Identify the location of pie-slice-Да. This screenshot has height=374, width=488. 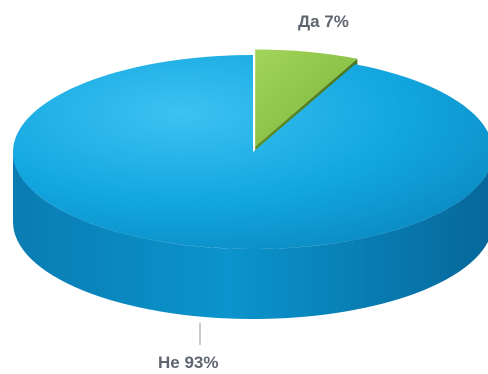
(306, 98).